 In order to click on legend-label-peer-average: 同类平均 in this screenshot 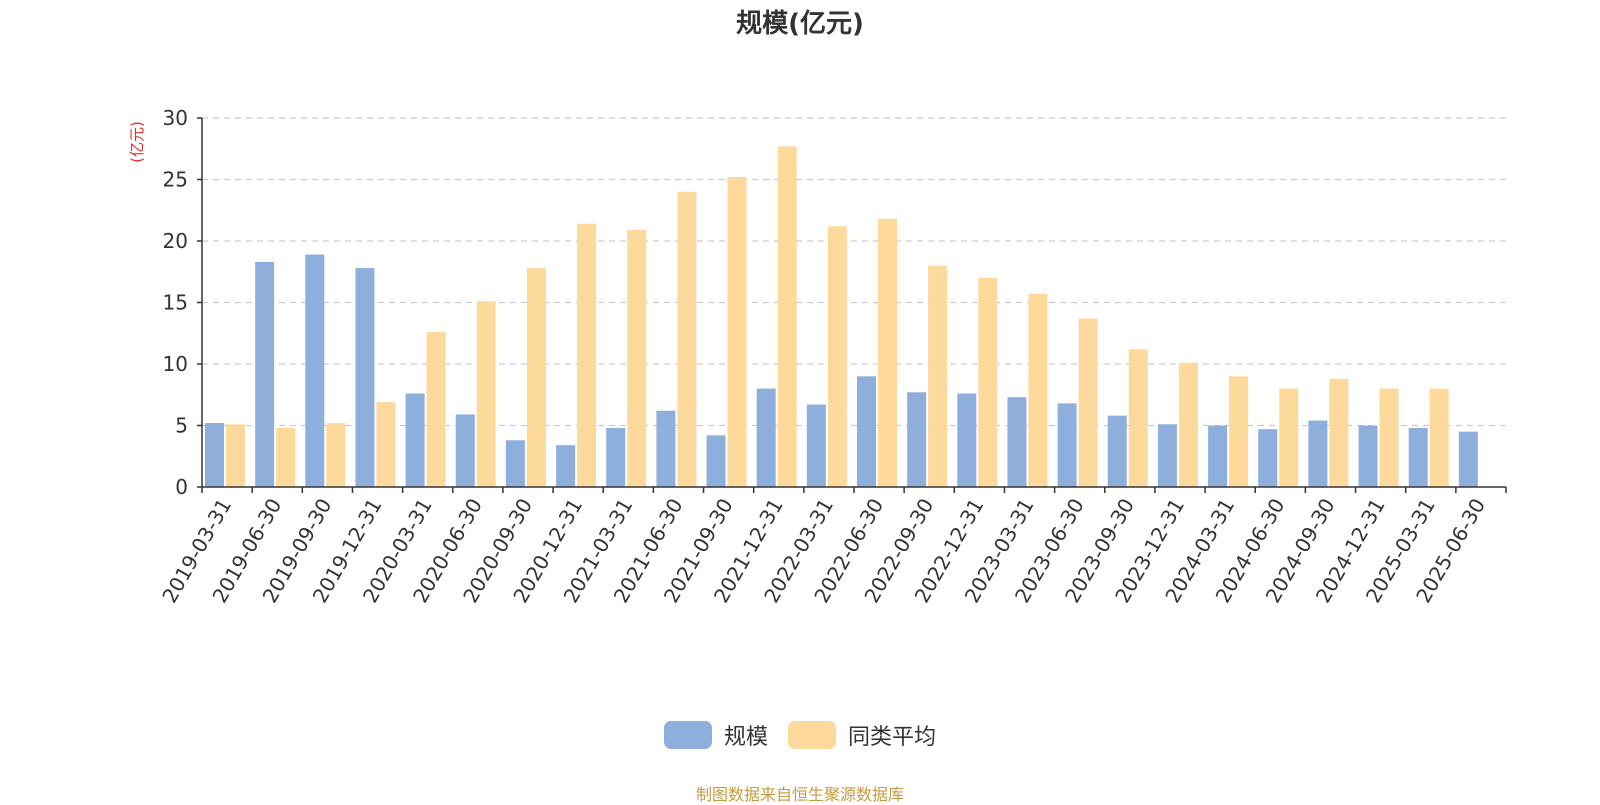, I will do `click(892, 737)`.